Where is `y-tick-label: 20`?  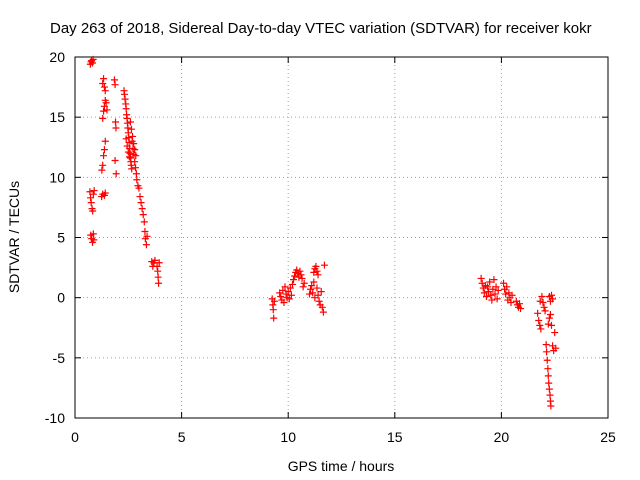 y-tick-label: 20 is located at coordinates (57, 57).